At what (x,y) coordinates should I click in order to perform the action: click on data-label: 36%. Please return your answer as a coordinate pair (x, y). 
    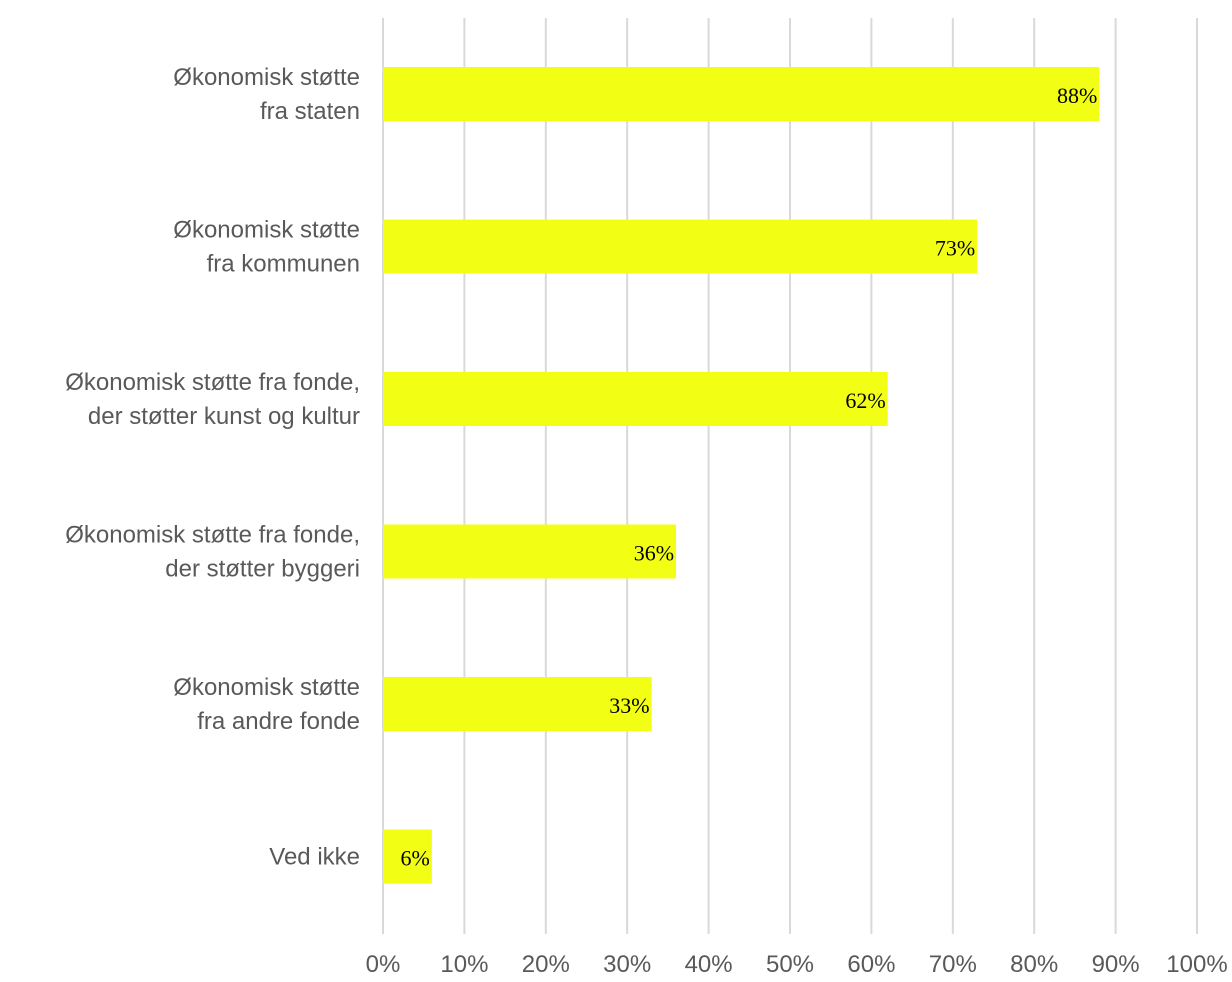
    Looking at the image, I should click on (654, 553).